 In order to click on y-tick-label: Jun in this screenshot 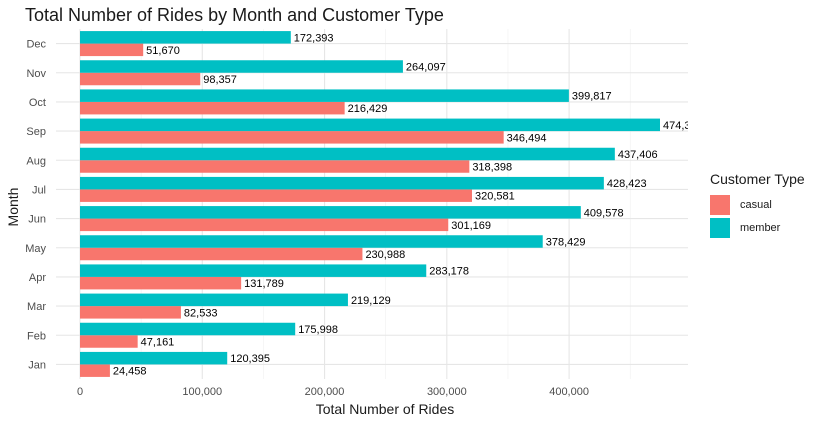, I will do `click(37, 220)`.